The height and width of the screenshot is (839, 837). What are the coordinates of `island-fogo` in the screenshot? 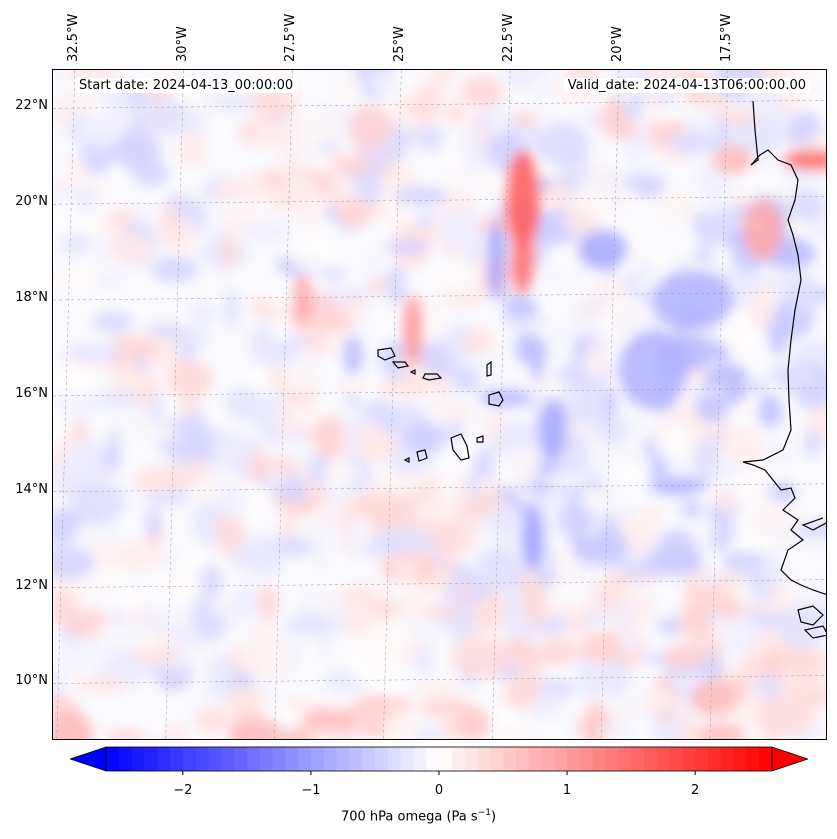 It's located at (422, 455).